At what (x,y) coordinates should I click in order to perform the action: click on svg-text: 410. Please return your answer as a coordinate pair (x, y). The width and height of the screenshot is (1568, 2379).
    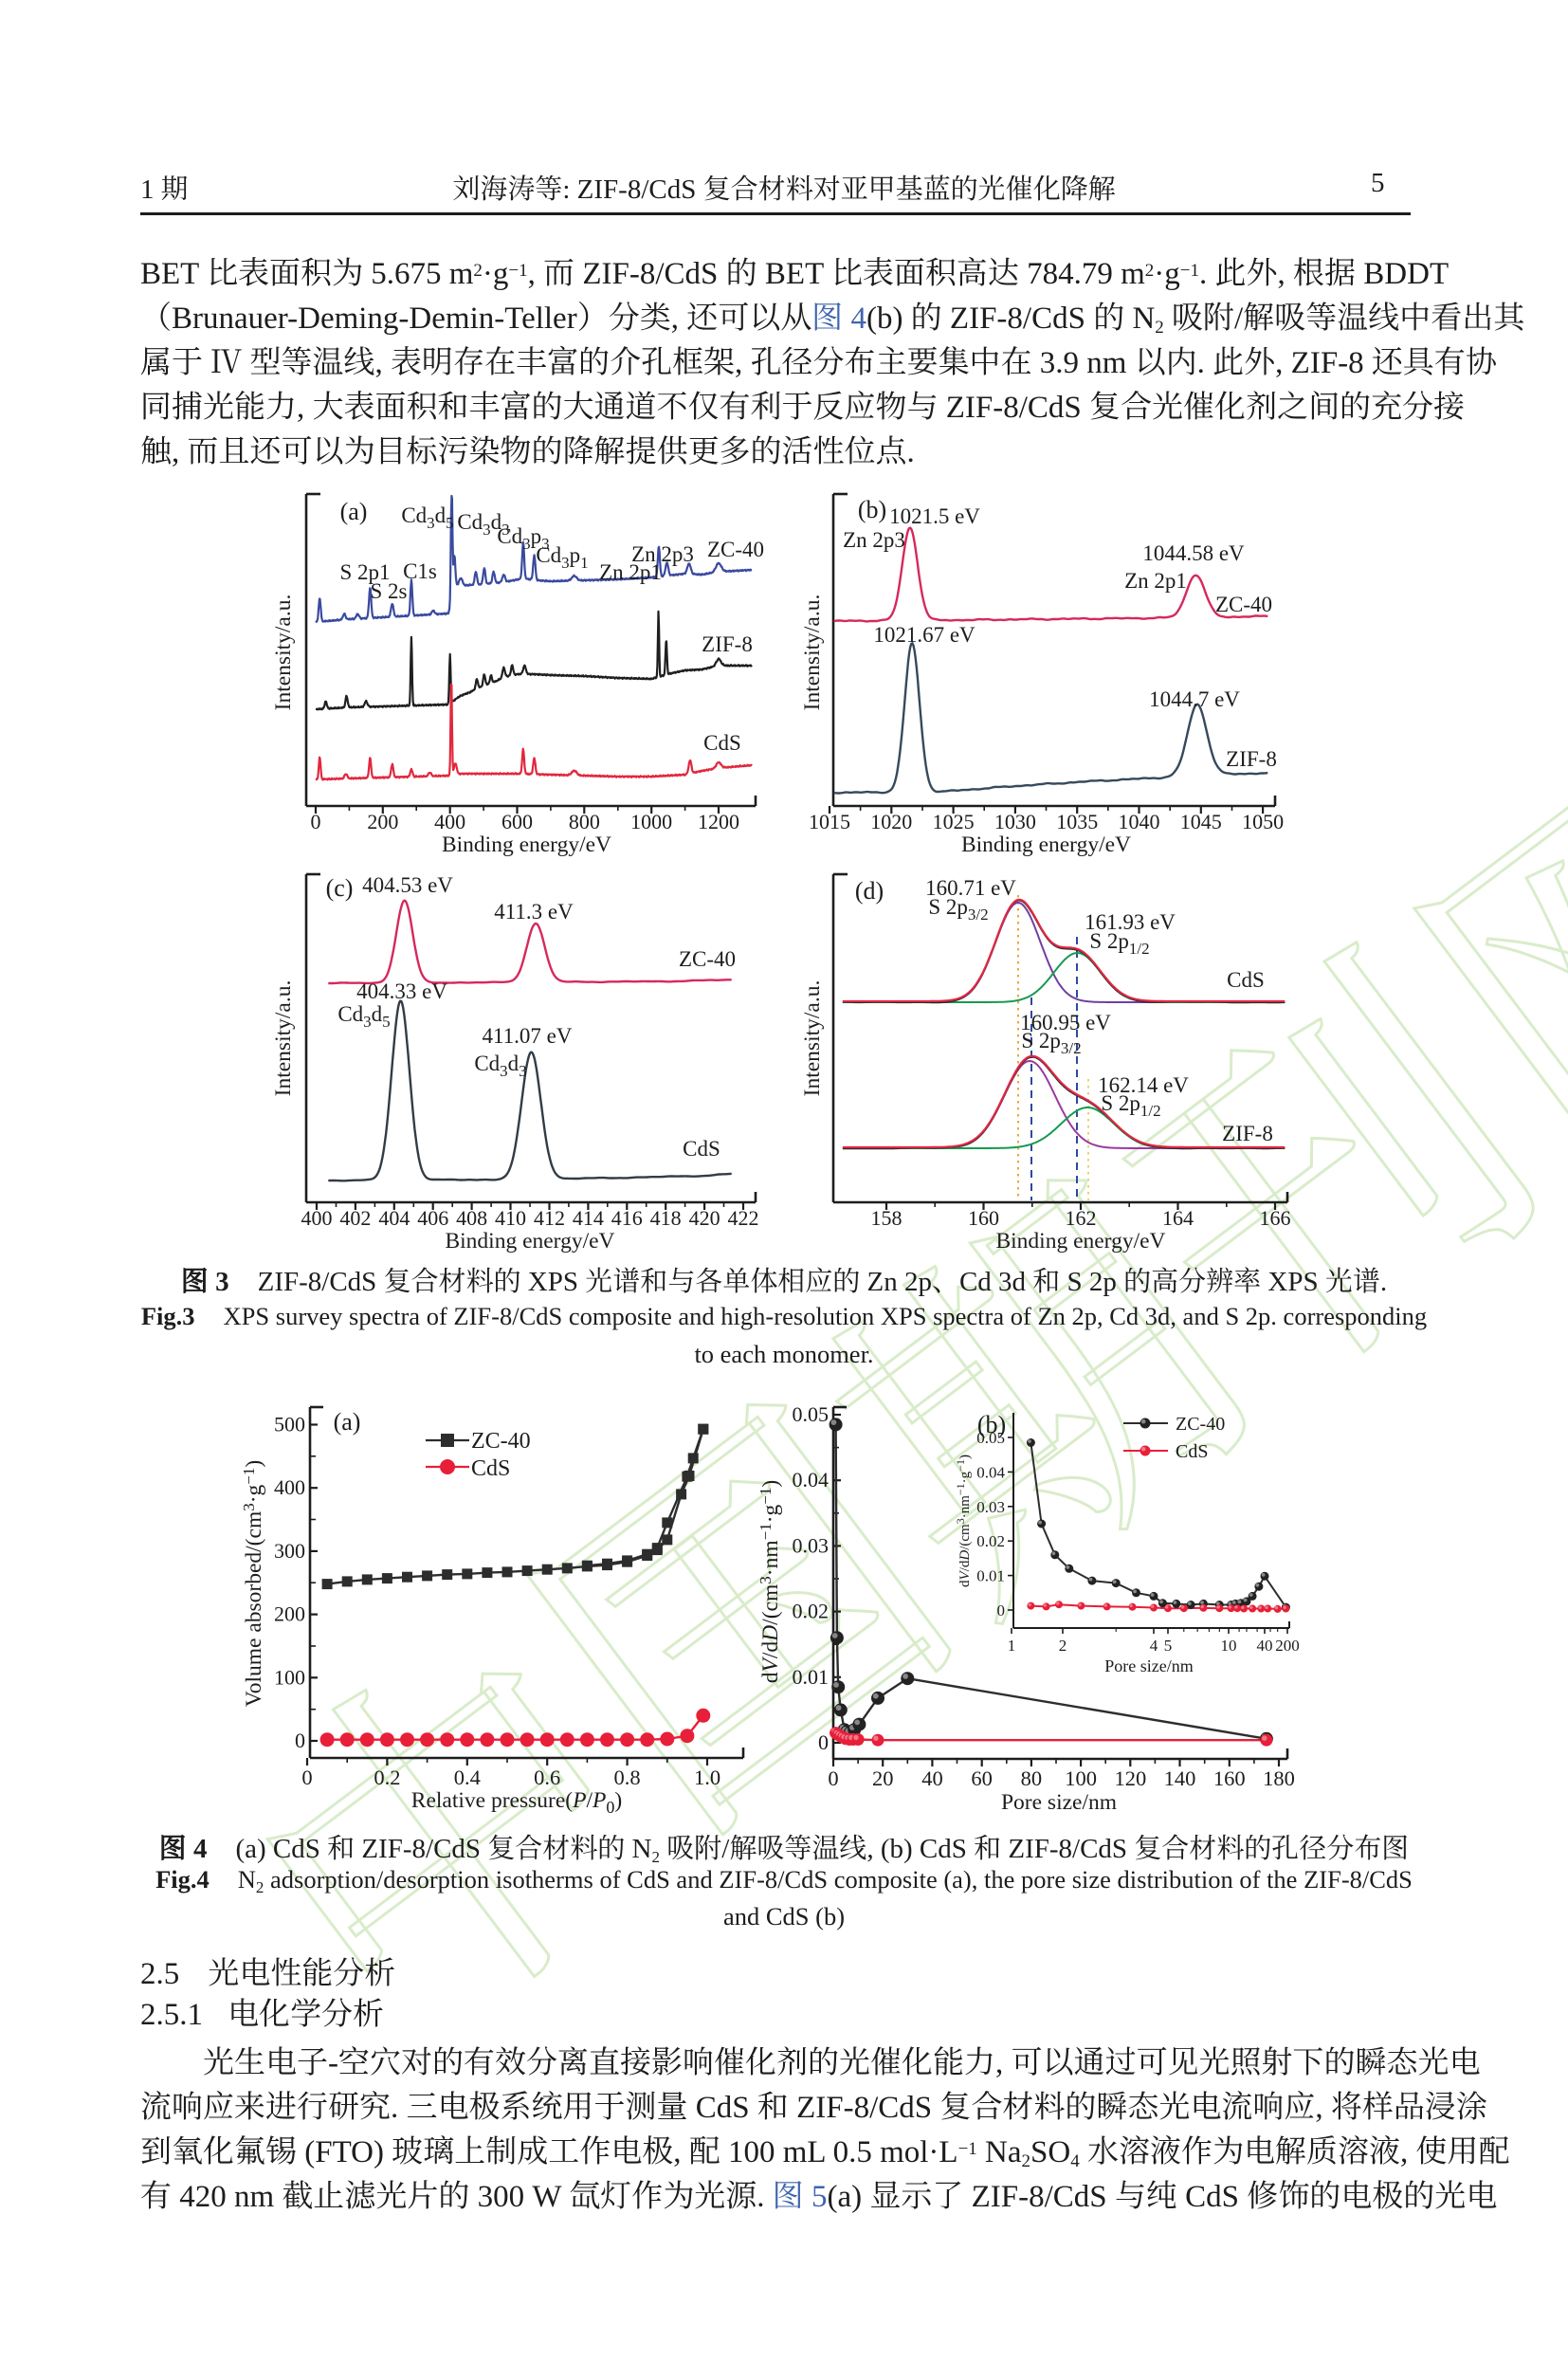
    Looking at the image, I should click on (510, 1218).